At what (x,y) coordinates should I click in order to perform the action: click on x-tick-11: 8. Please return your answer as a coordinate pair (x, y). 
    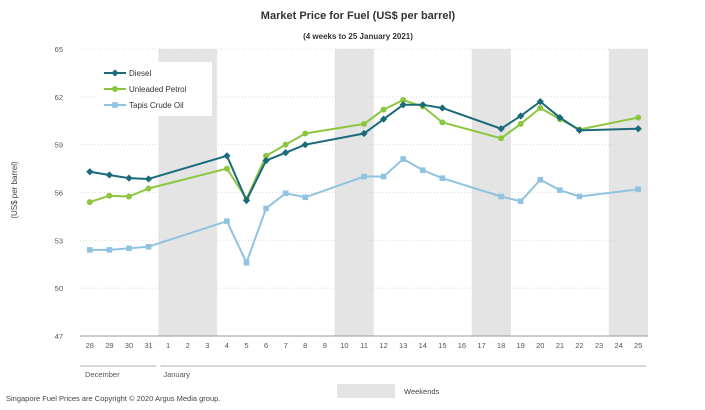
    Looking at the image, I should click on (305, 345).